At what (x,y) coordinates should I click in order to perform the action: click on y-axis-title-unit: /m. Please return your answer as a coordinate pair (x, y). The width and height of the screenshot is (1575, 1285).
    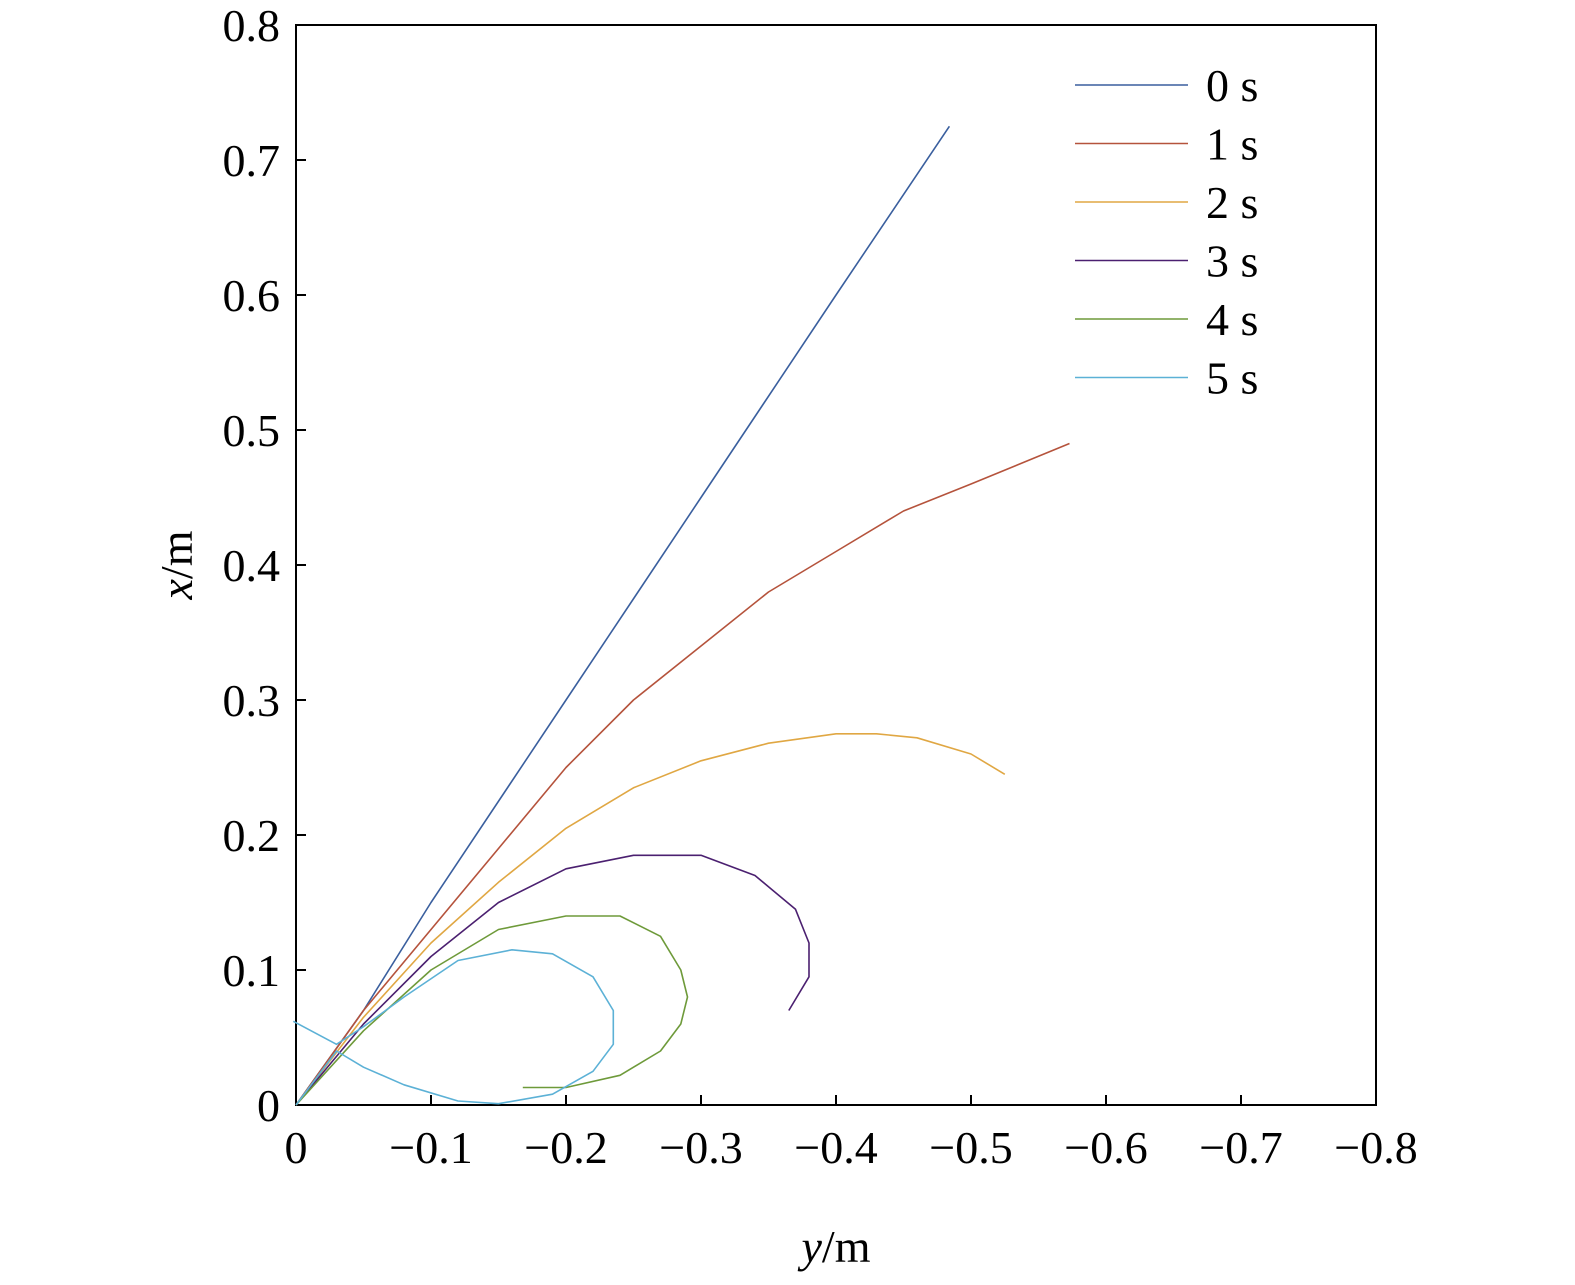
    Looking at the image, I should click on (176, 554).